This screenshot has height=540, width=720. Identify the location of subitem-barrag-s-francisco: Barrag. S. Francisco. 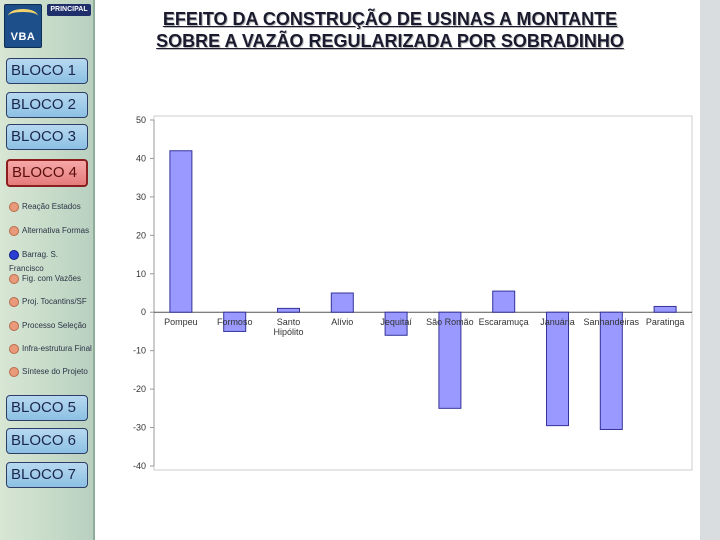
(51, 260).